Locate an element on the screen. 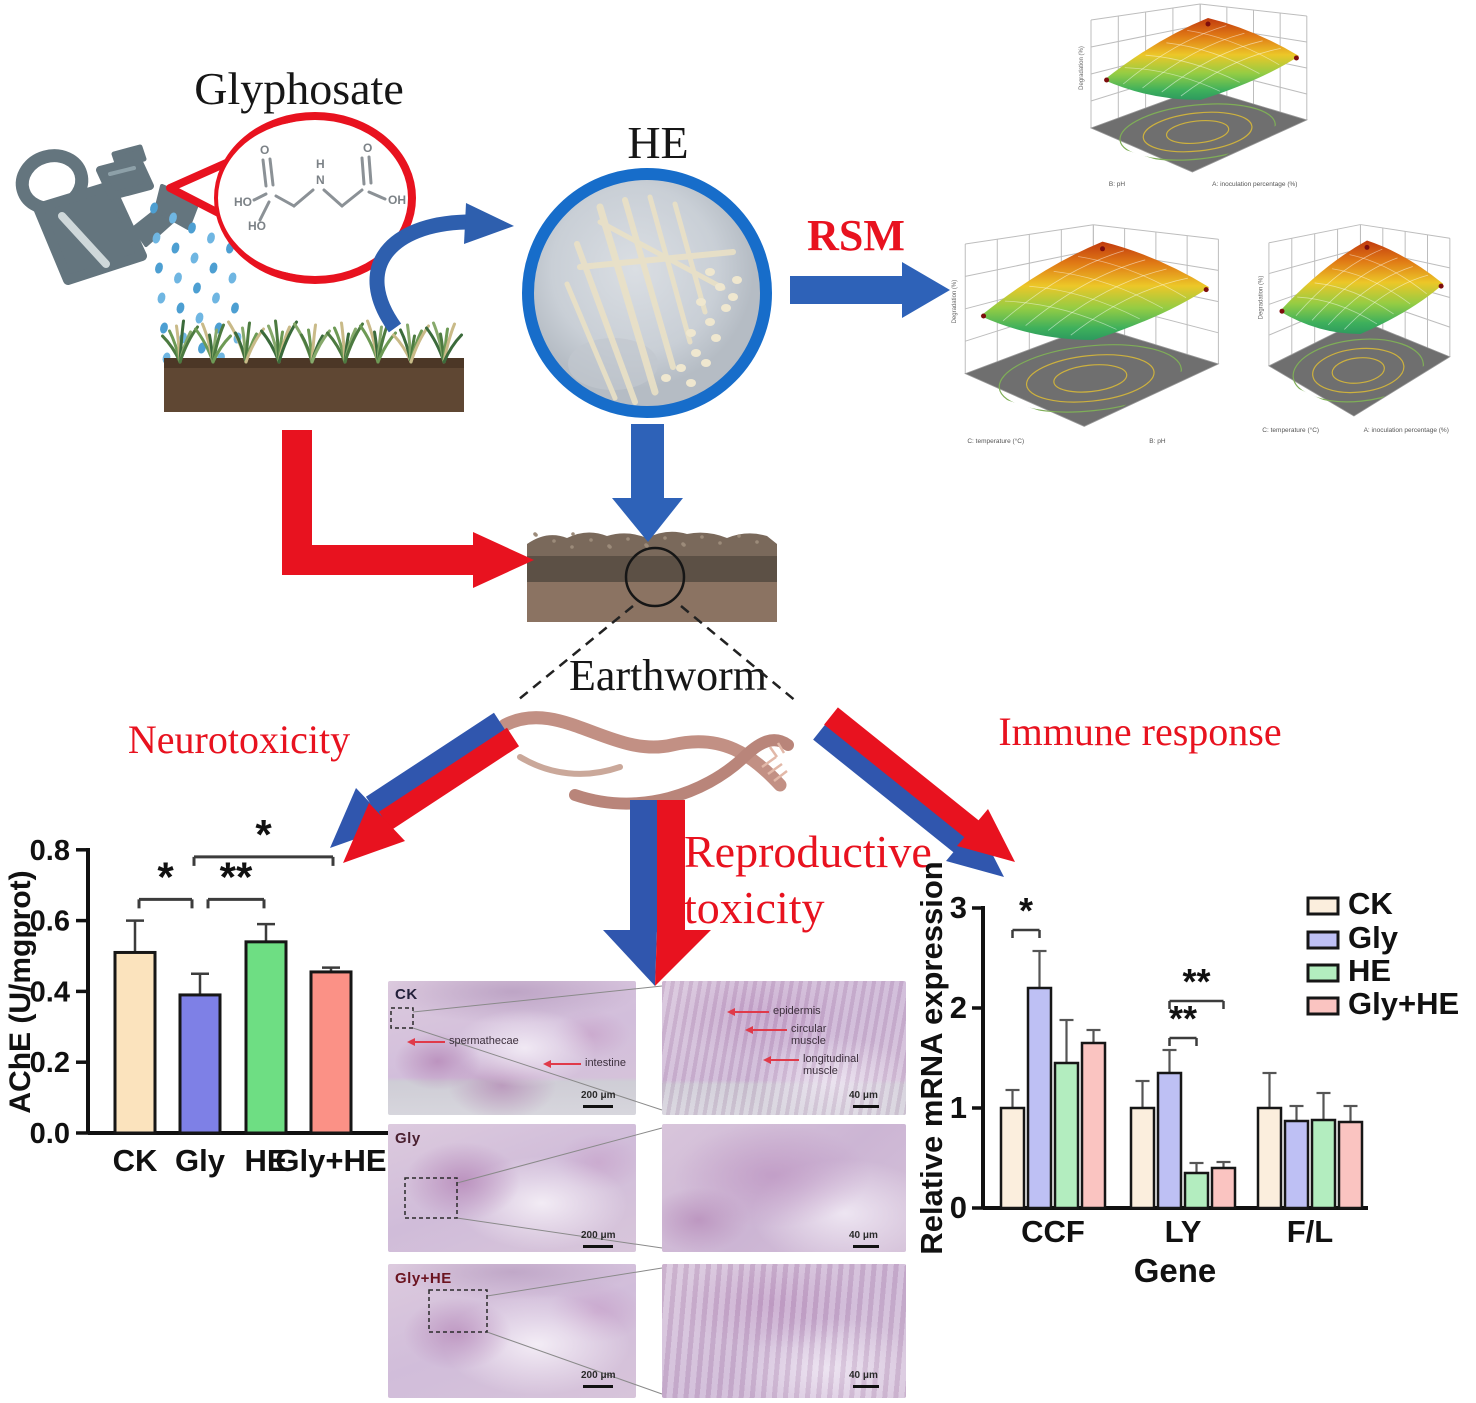 Image resolution: width=1476 pixels, height=1403 pixels. red-l-arrow is located at coordinates (408, 509).